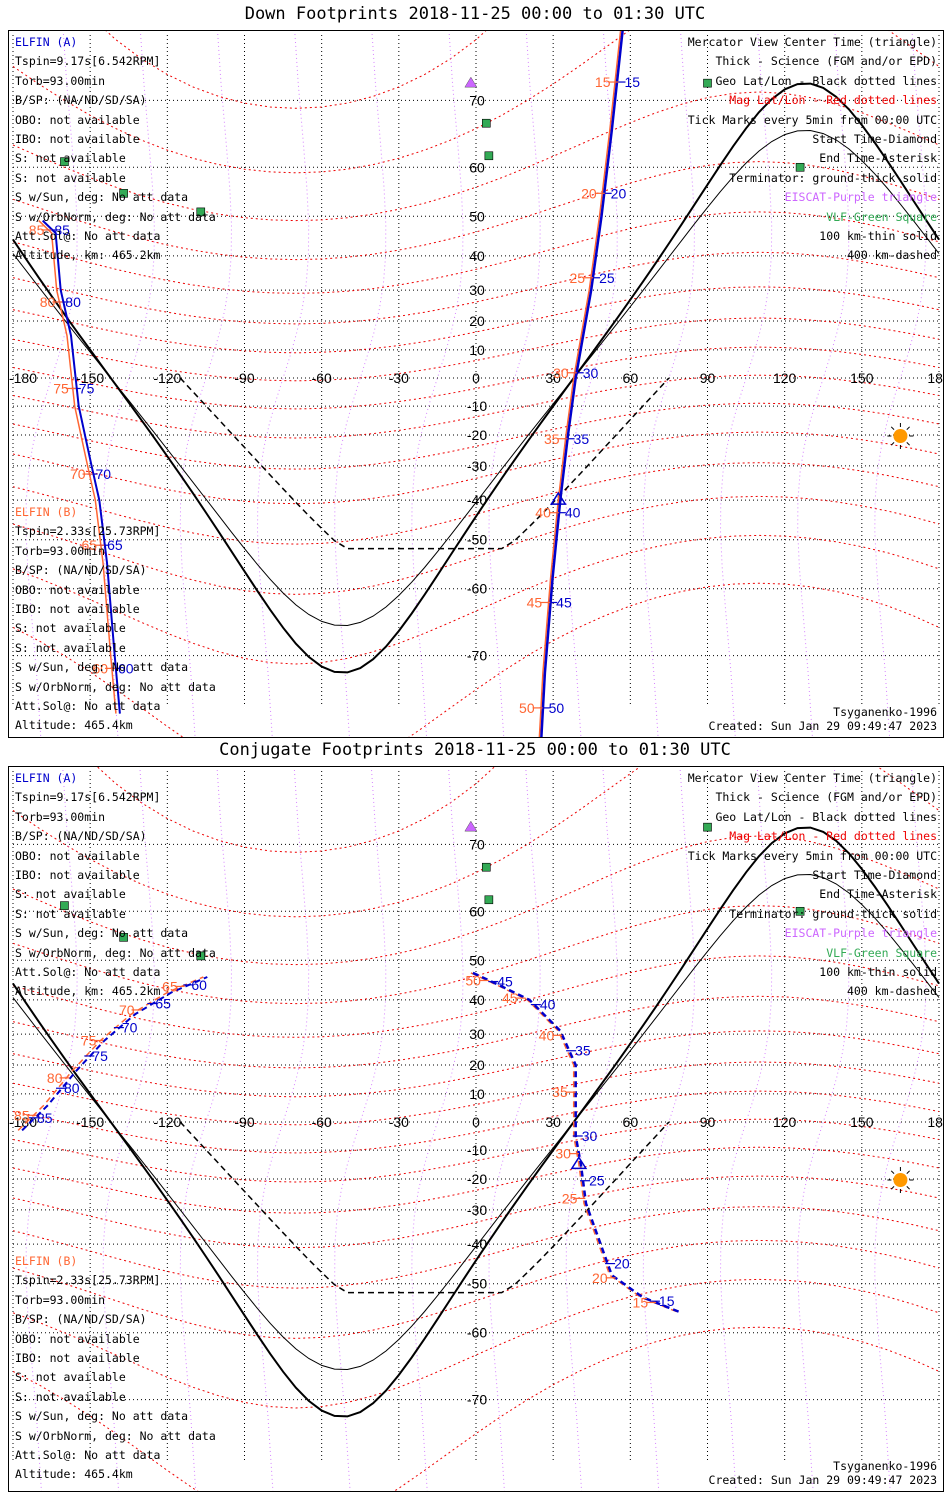 The height and width of the screenshot is (1500, 950). What do you see at coordinates (77, 589) in the screenshot?
I see `sat-b-line: OBO: not available` at bounding box center [77, 589].